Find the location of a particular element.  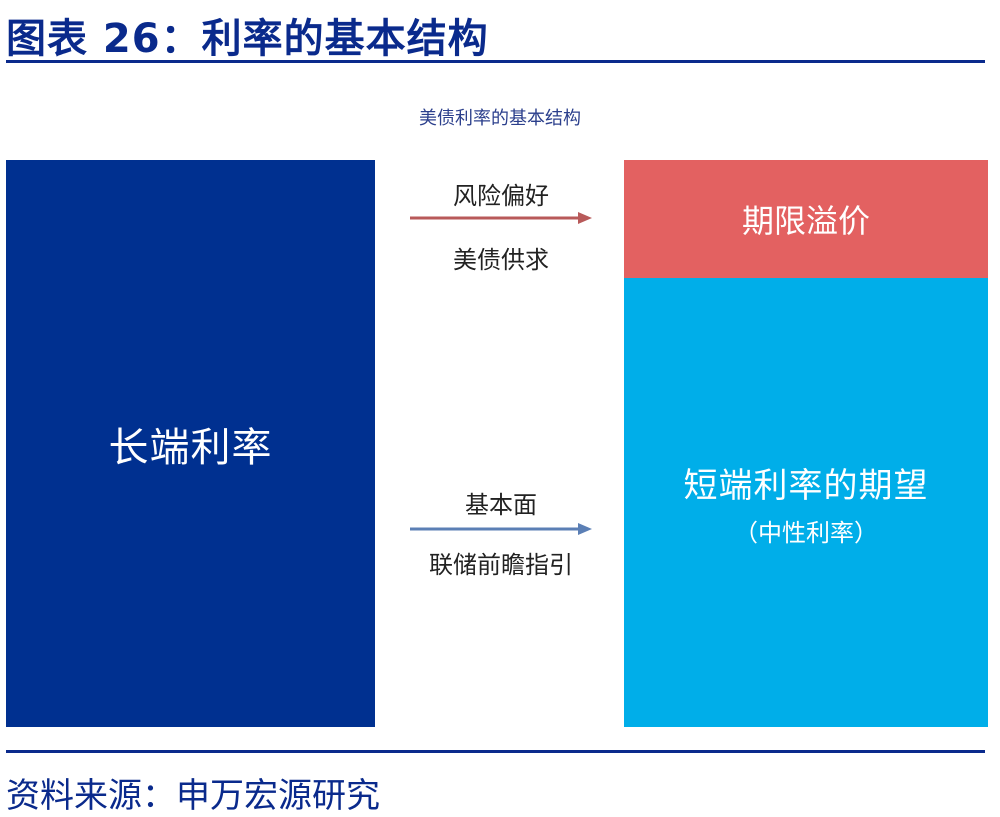

term-premium-label: 期限溢价 is located at coordinates (805, 221).